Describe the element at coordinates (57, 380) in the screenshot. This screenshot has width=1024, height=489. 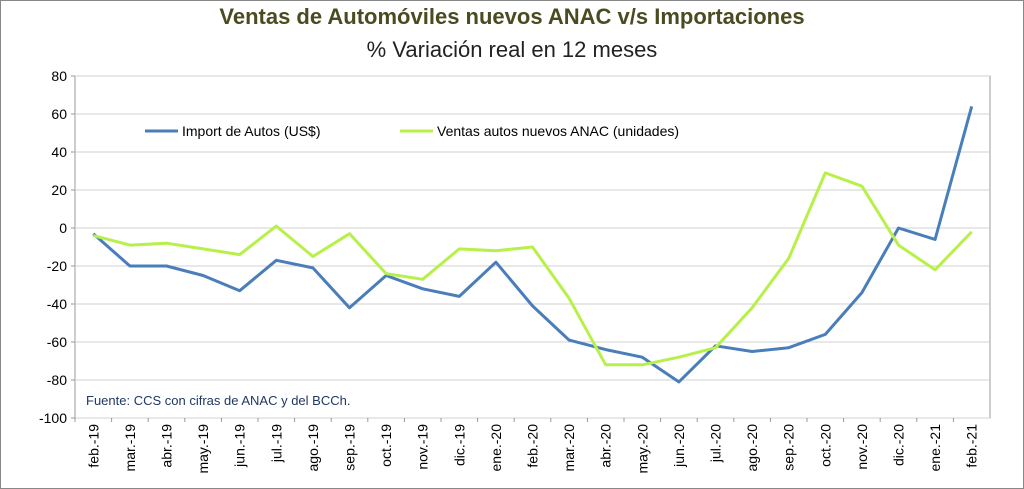
I see `y-tick-label: -80` at that location.